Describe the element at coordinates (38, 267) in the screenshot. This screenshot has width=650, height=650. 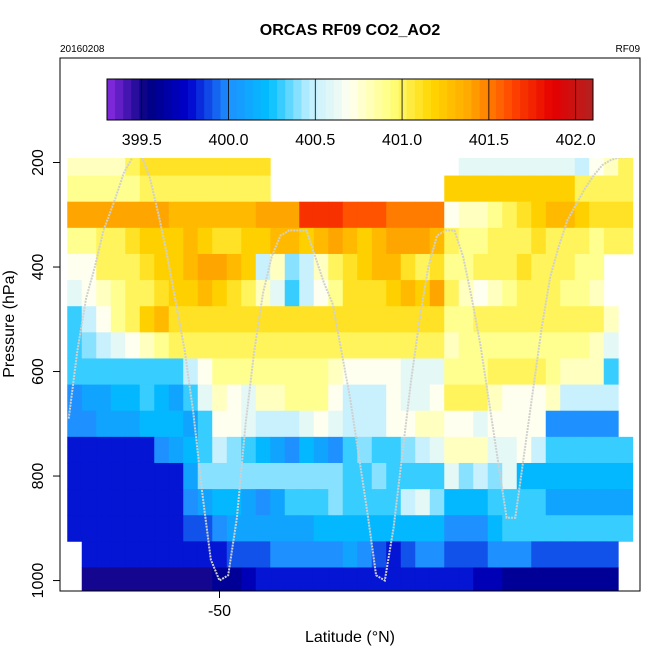
I see `y-tick-label: 400` at that location.